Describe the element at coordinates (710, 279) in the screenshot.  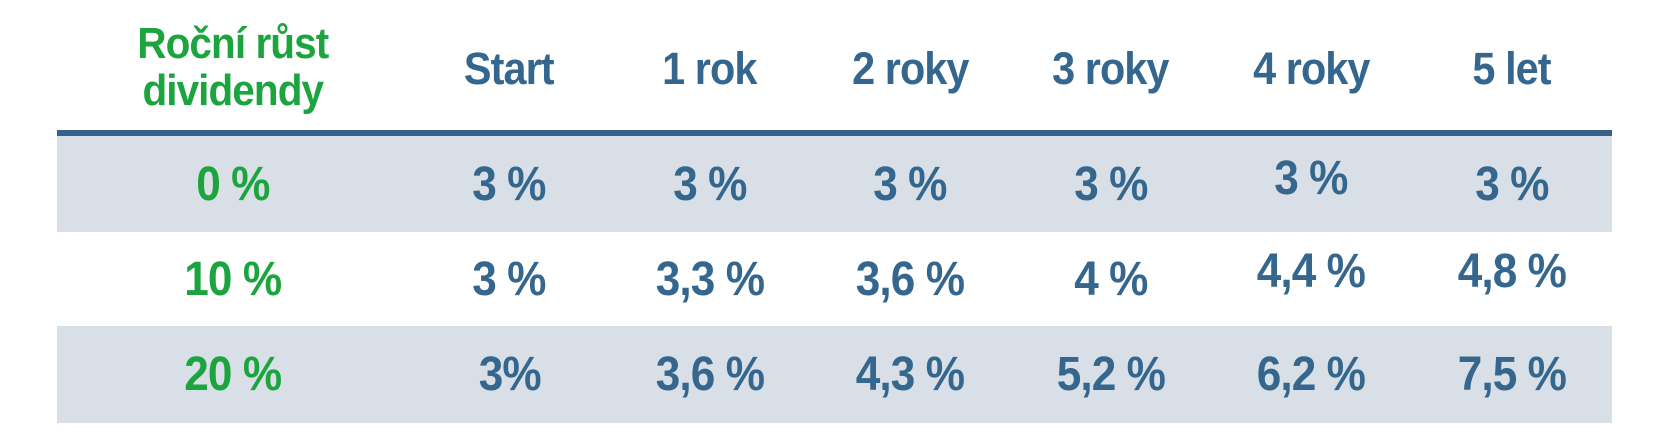
I see `value-cell: 3,3 %` at that location.